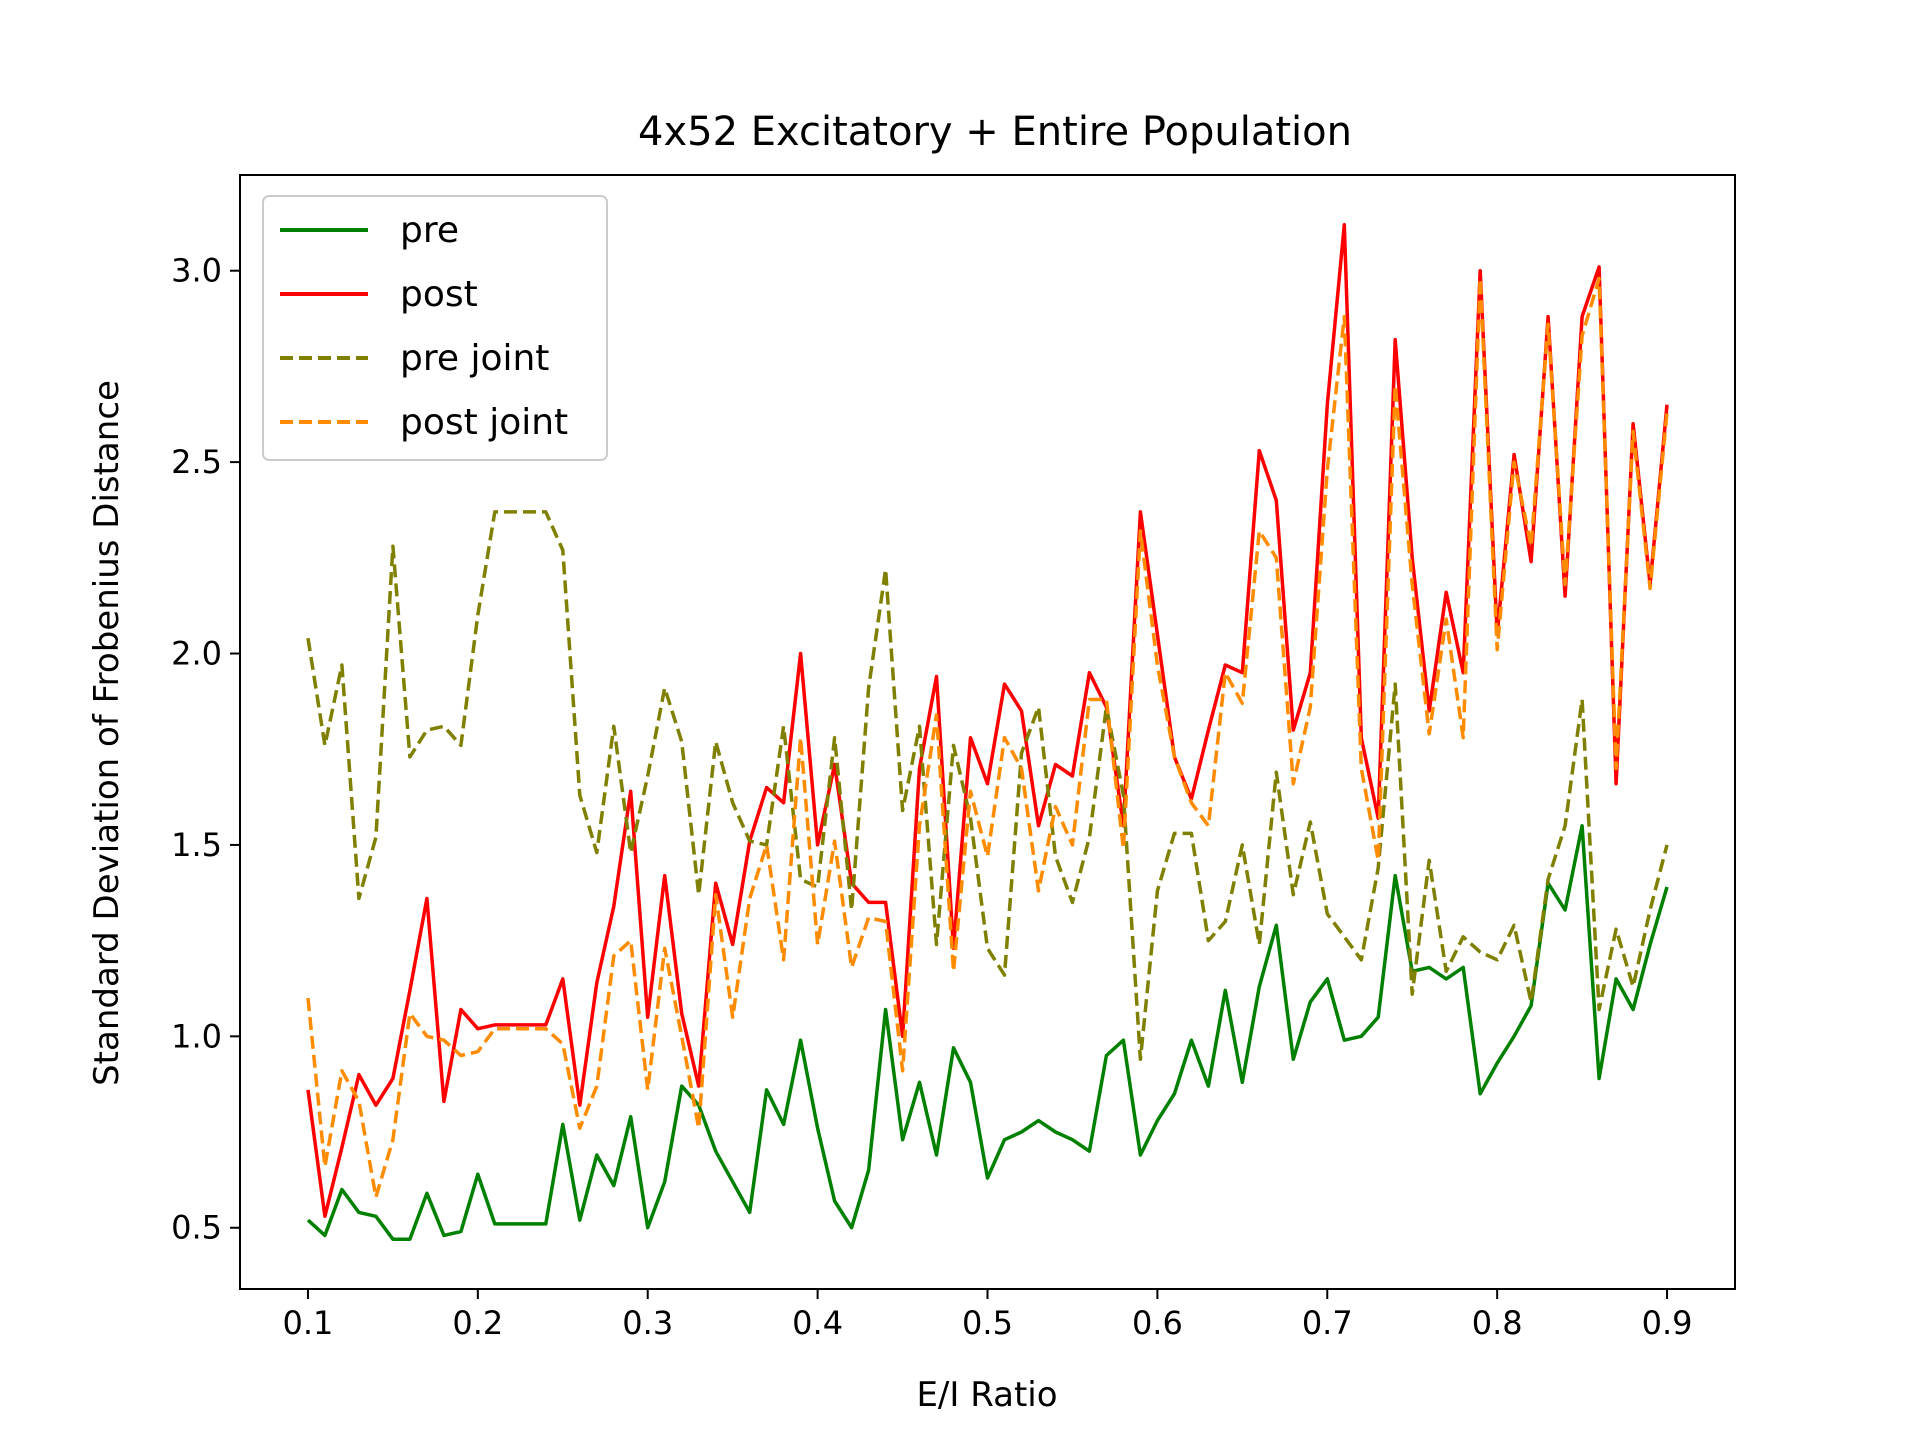 Image resolution: width=1920 pixels, height=1440 pixels. What do you see at coordinates (647, 1323) in the screenshot?
I see `x-tick-label: 0.3` at bounding box center [647, 1323].